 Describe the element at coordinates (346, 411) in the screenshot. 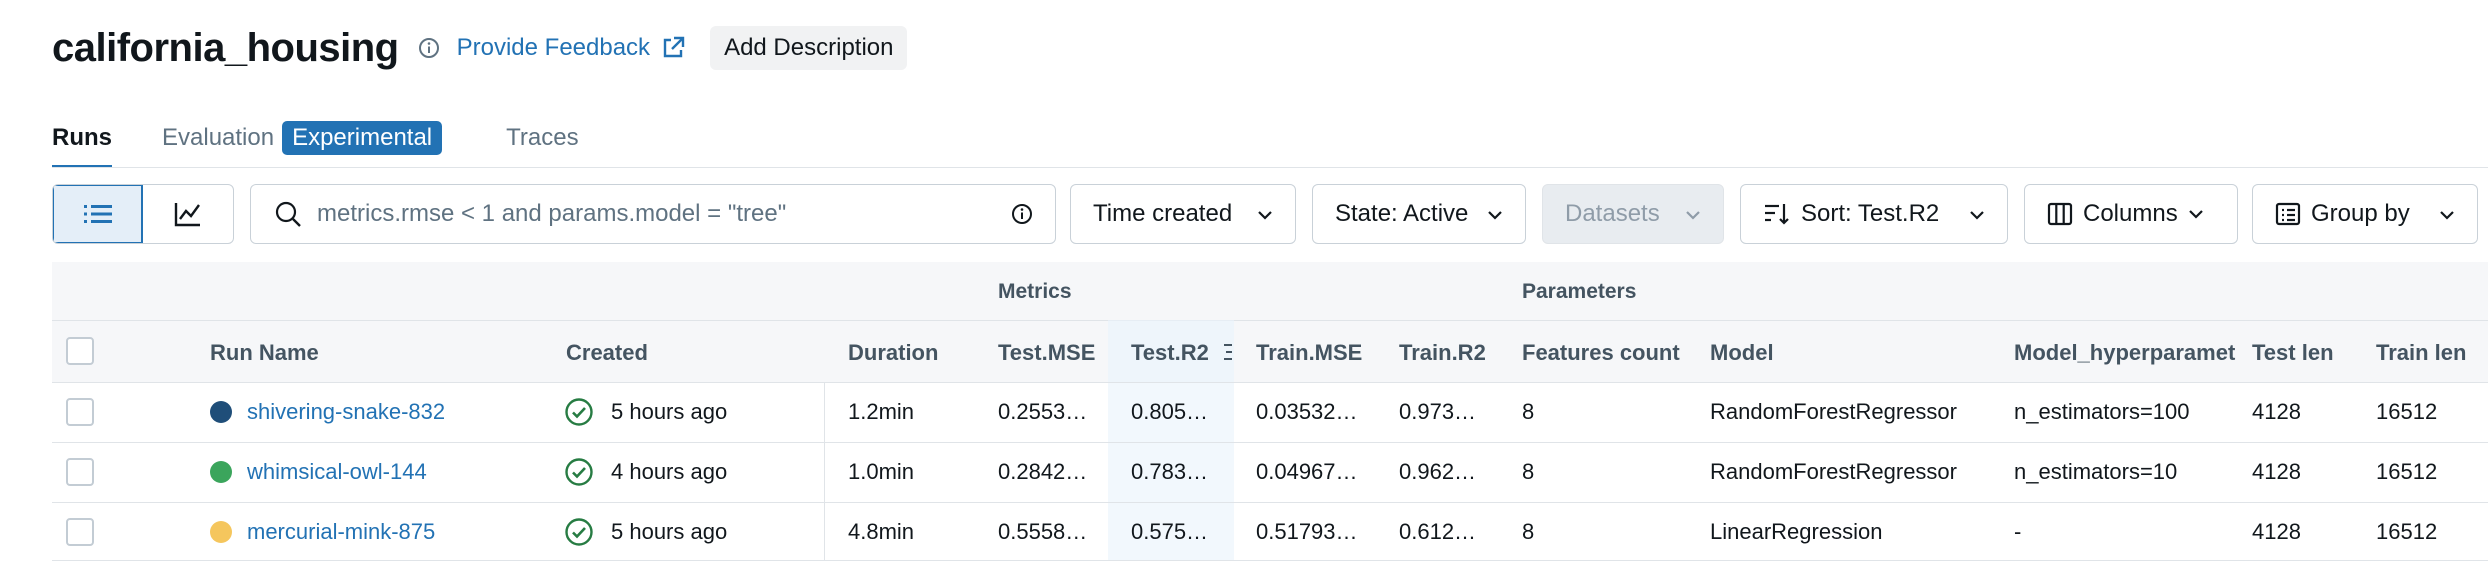

I see `run-name-link: shivering-snake-832` at that location.